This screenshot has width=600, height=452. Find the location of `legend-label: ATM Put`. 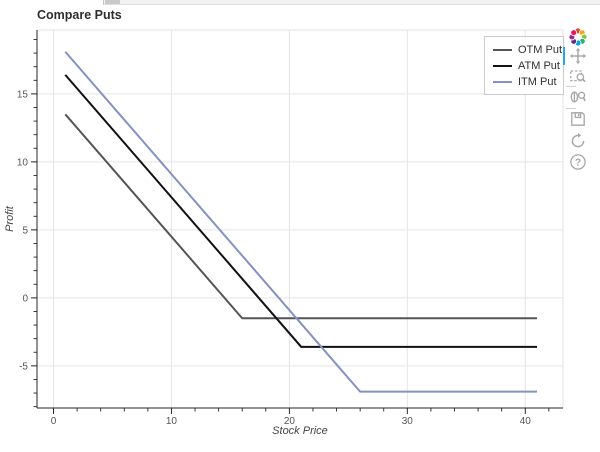

legend-label: ATM Put is located at coordinates (539, 66).